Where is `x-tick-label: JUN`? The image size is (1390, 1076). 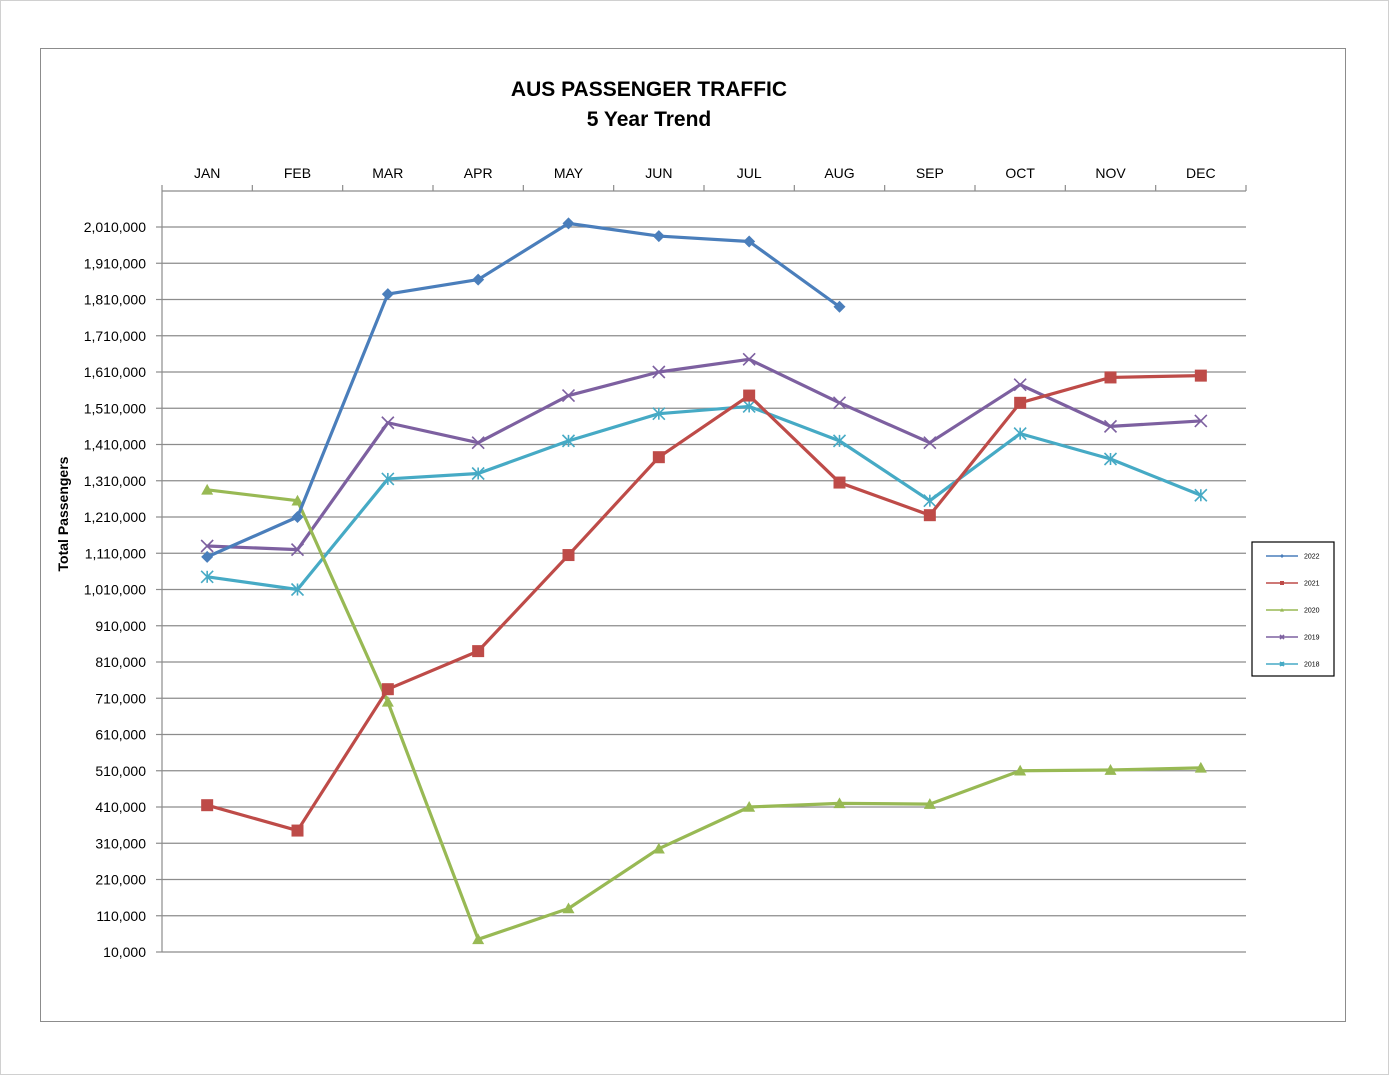
x-tick-label: JUN is located at coordinates (658, 173).